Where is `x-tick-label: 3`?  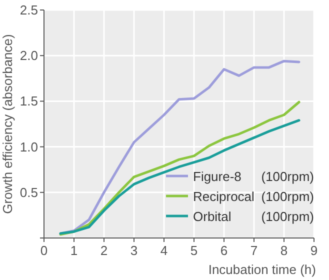
x-tick-label: 3 is located at coordinates (134, 250).